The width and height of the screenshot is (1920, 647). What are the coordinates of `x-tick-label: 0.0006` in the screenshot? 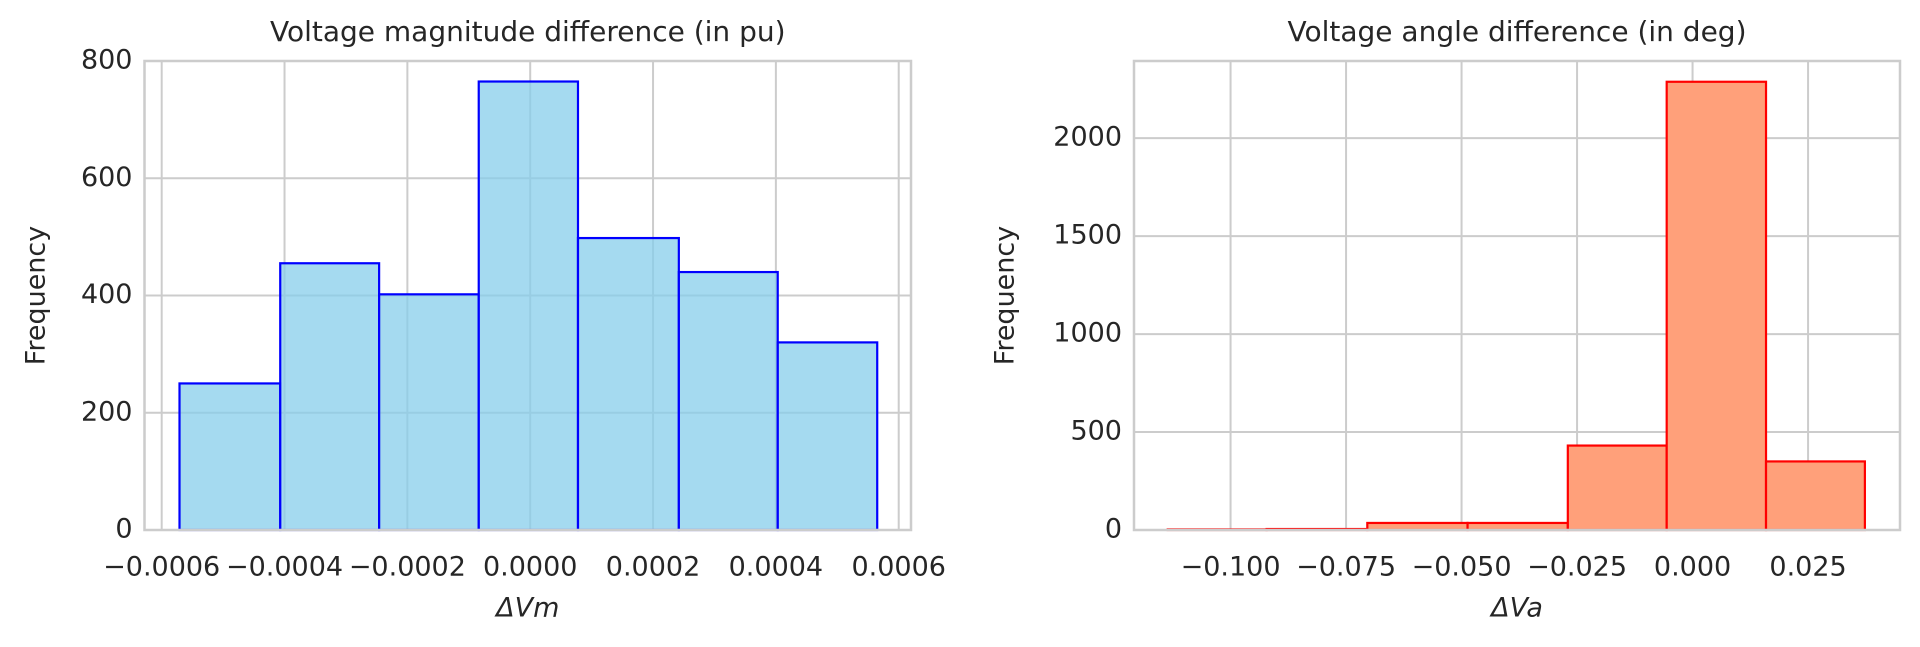 It's located at (898, 567).